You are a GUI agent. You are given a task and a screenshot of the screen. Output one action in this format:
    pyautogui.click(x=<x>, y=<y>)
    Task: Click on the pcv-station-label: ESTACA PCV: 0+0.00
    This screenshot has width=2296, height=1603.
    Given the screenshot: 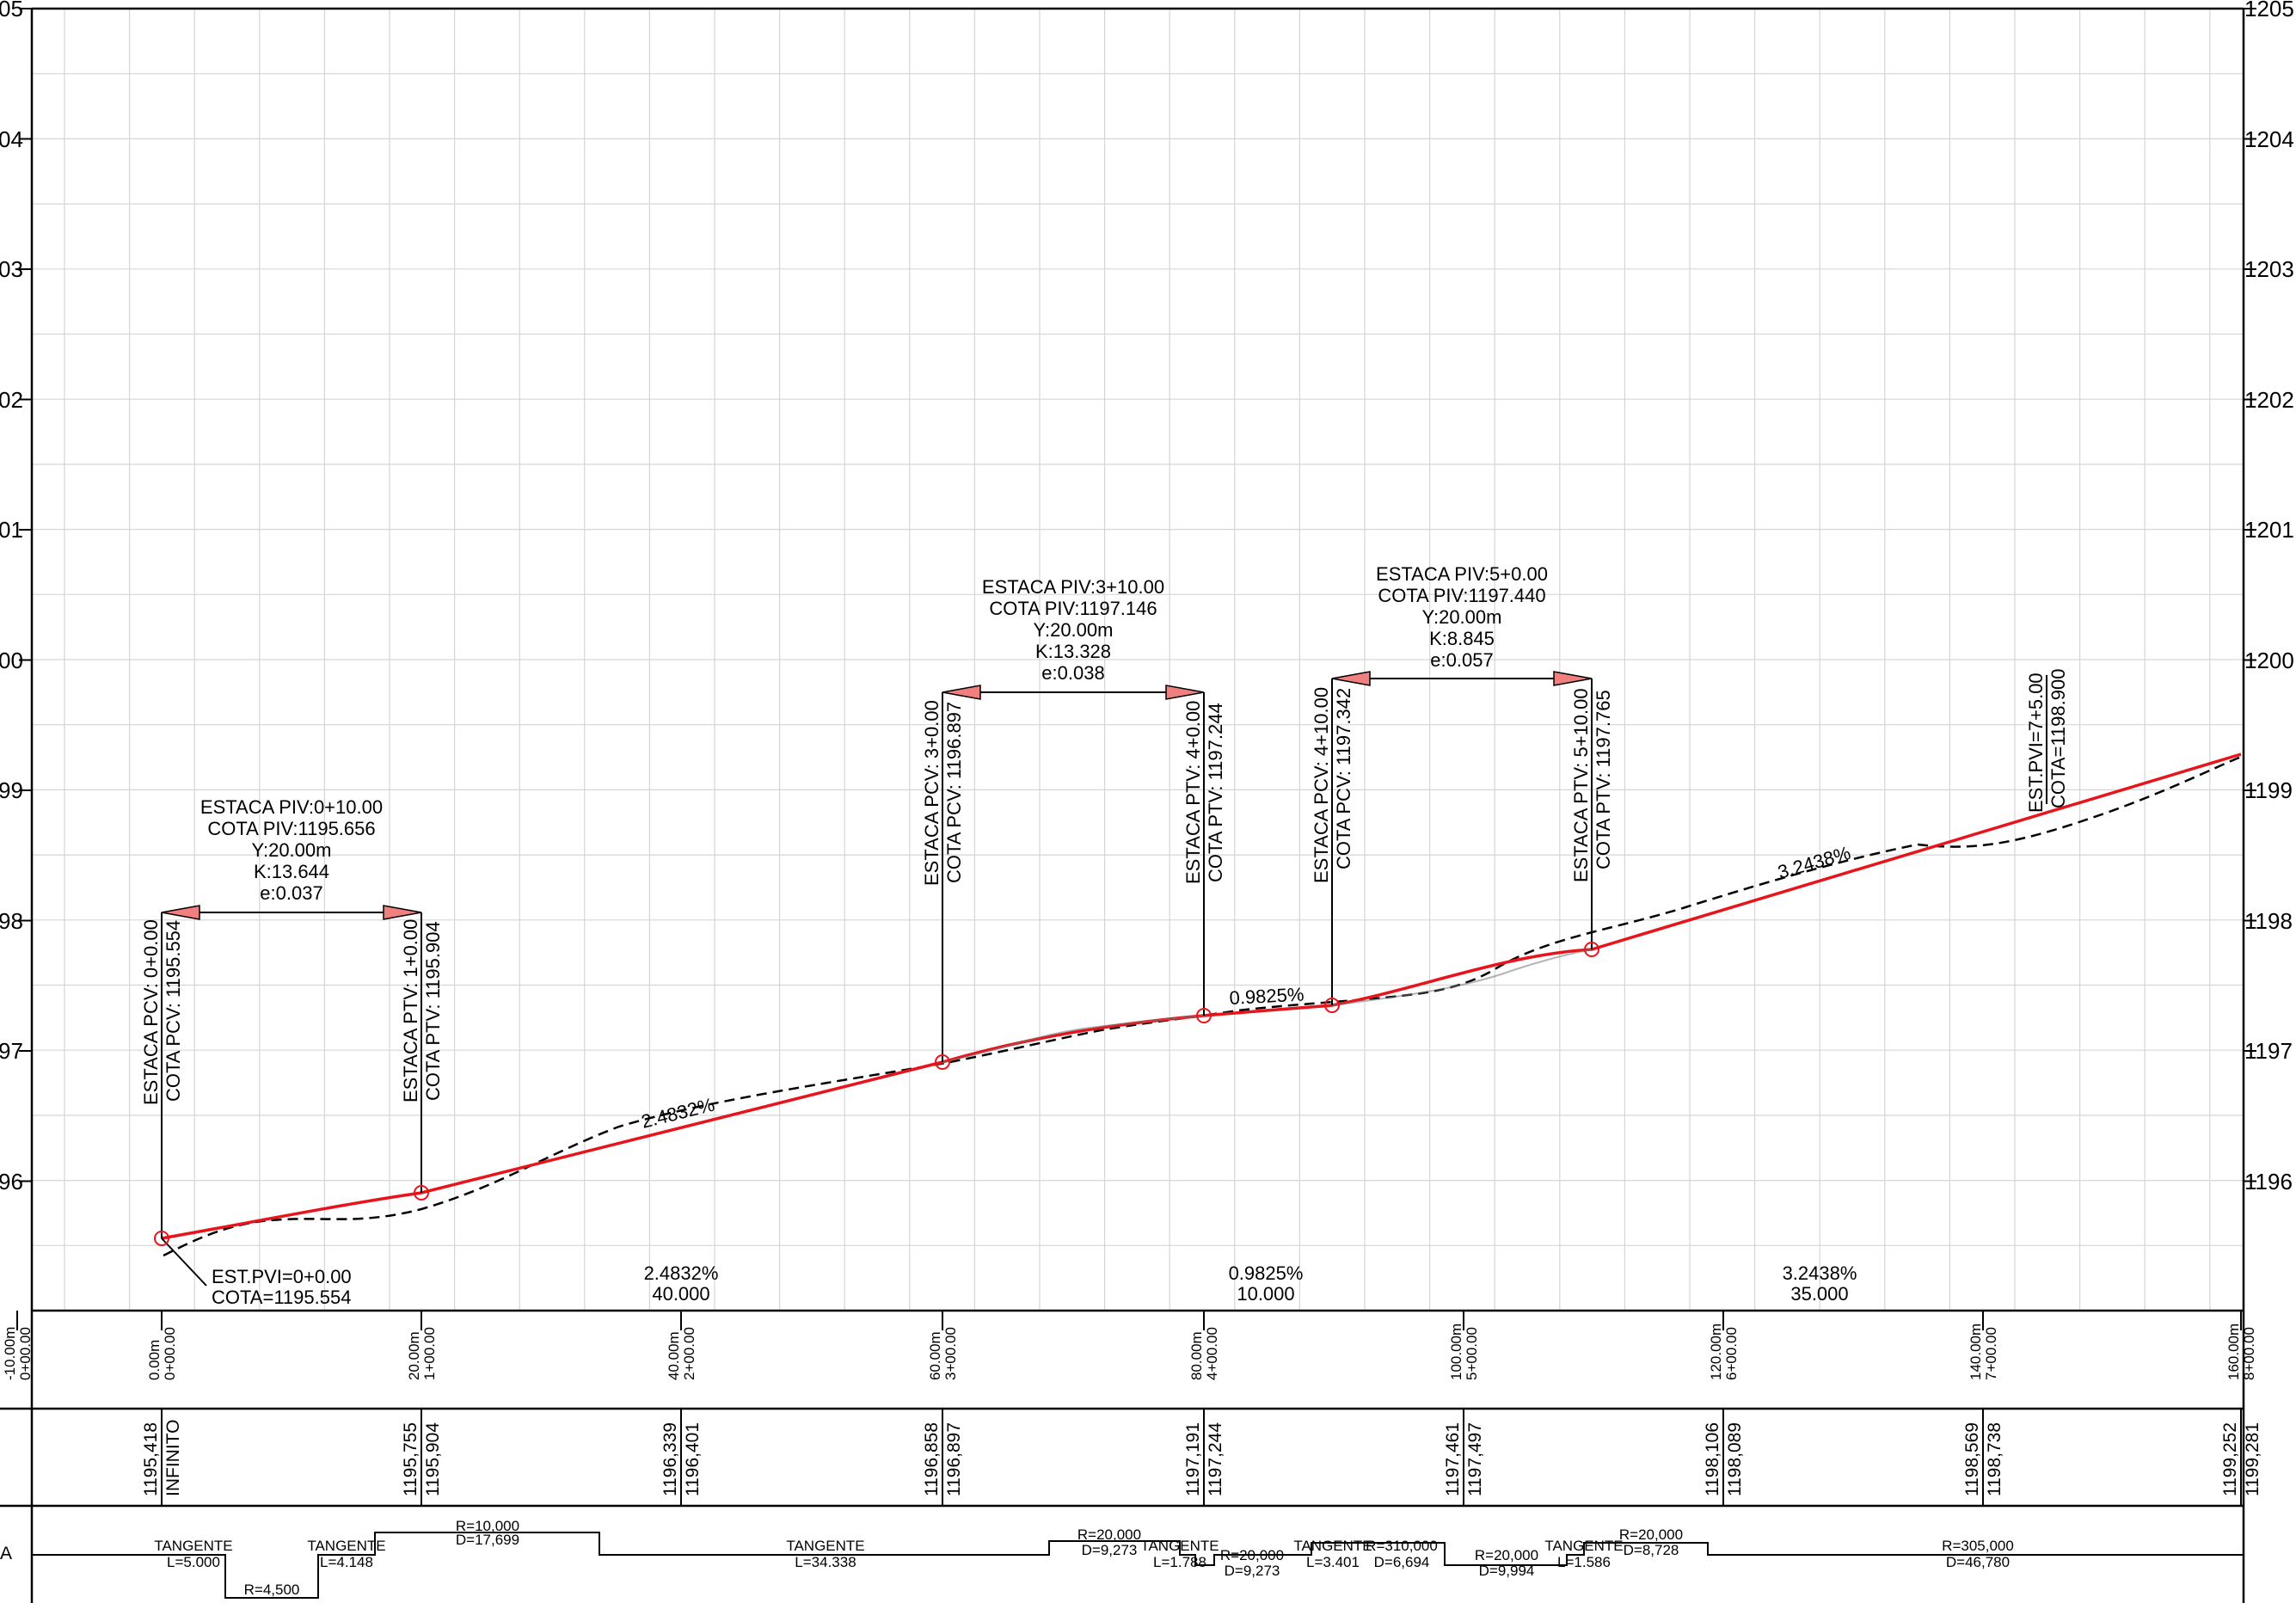 What is the action you would take?
    pyautogui.click(x=151, y=1012)
    